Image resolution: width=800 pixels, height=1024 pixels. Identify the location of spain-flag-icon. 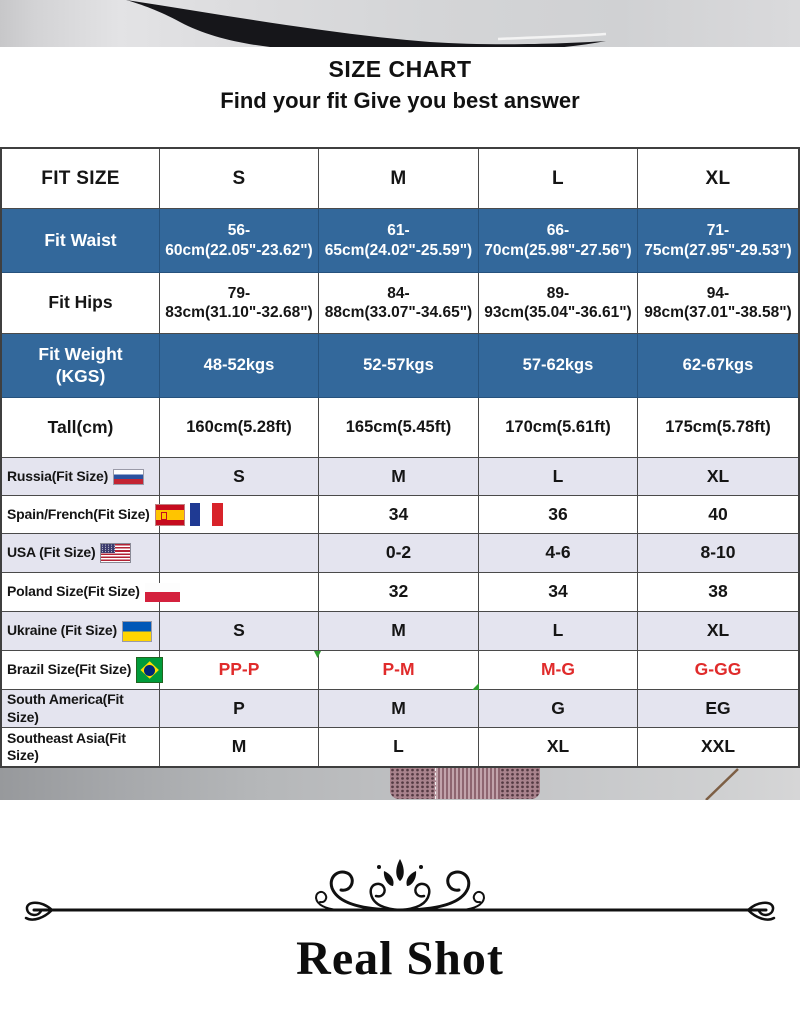
(169, 514).